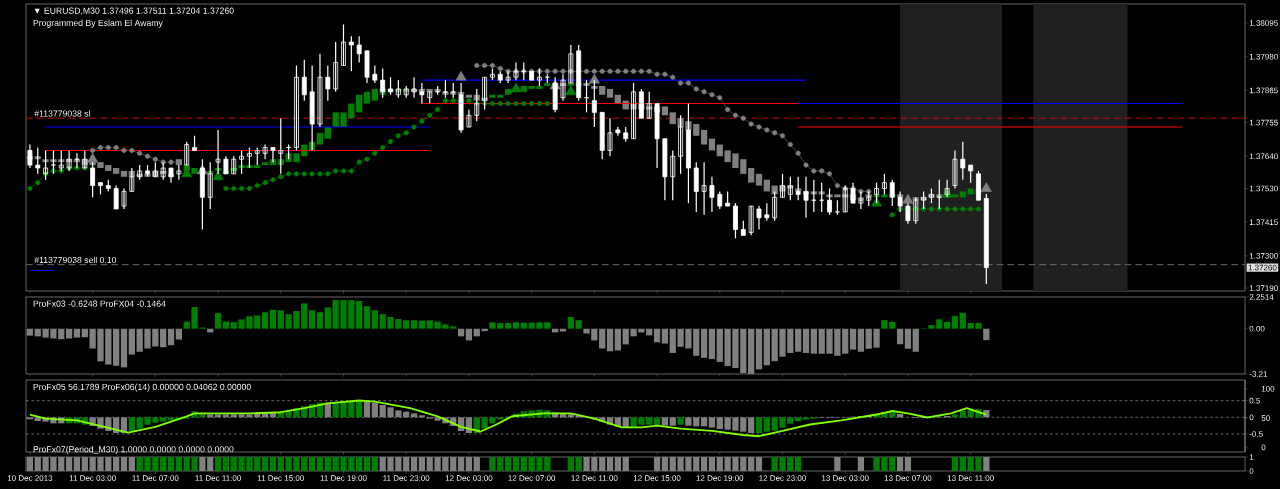  What do you see at coordinates (845, 478) in the screenshot?
I see `x-tick-label: 13 Dec 03:00` at bounding box center [845, 478].